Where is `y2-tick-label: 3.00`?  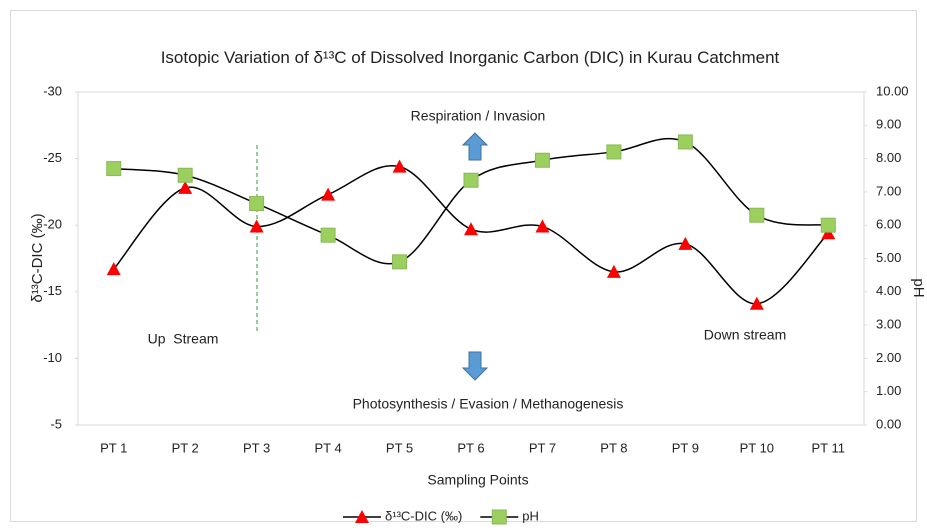
y2-tick-label: 3.00 is located at coordinates (888, 324).